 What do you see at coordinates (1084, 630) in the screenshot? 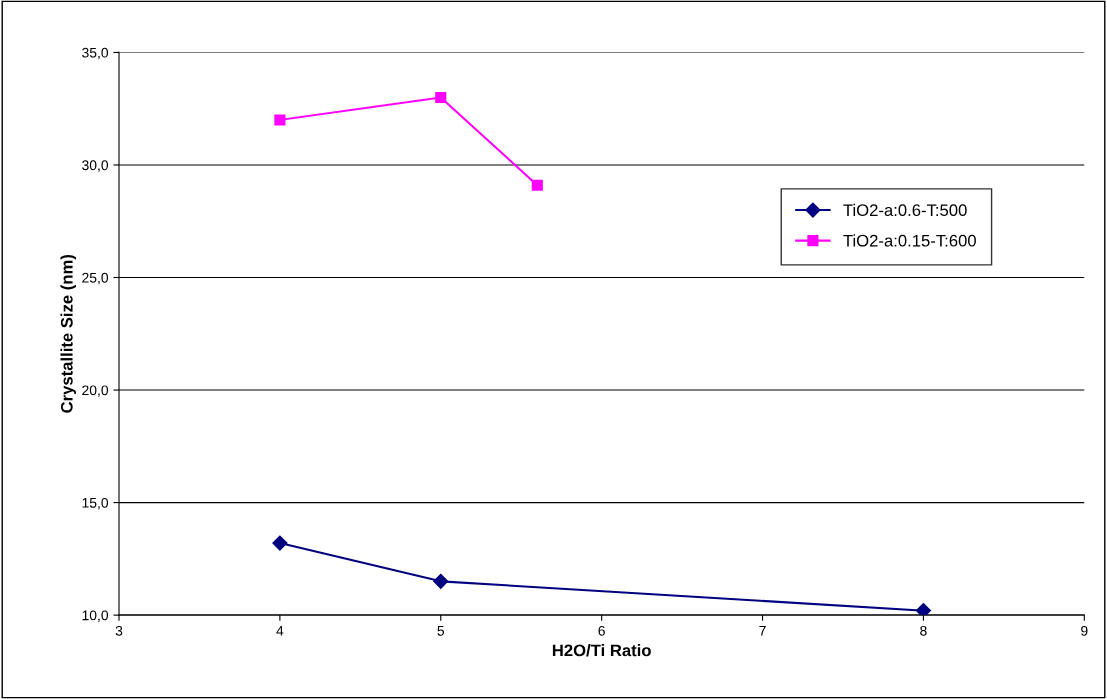
I see `x-tick-label: 9` at bounding box center [1084, 630].